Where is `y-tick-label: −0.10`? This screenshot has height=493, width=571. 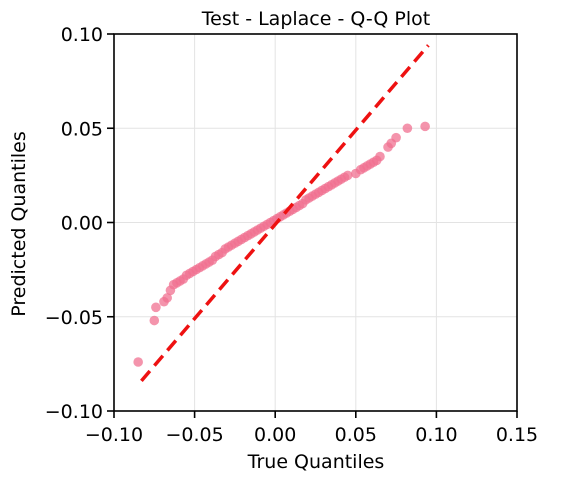
y-tick-label: −0.10 is located at coordinates (74, 412).